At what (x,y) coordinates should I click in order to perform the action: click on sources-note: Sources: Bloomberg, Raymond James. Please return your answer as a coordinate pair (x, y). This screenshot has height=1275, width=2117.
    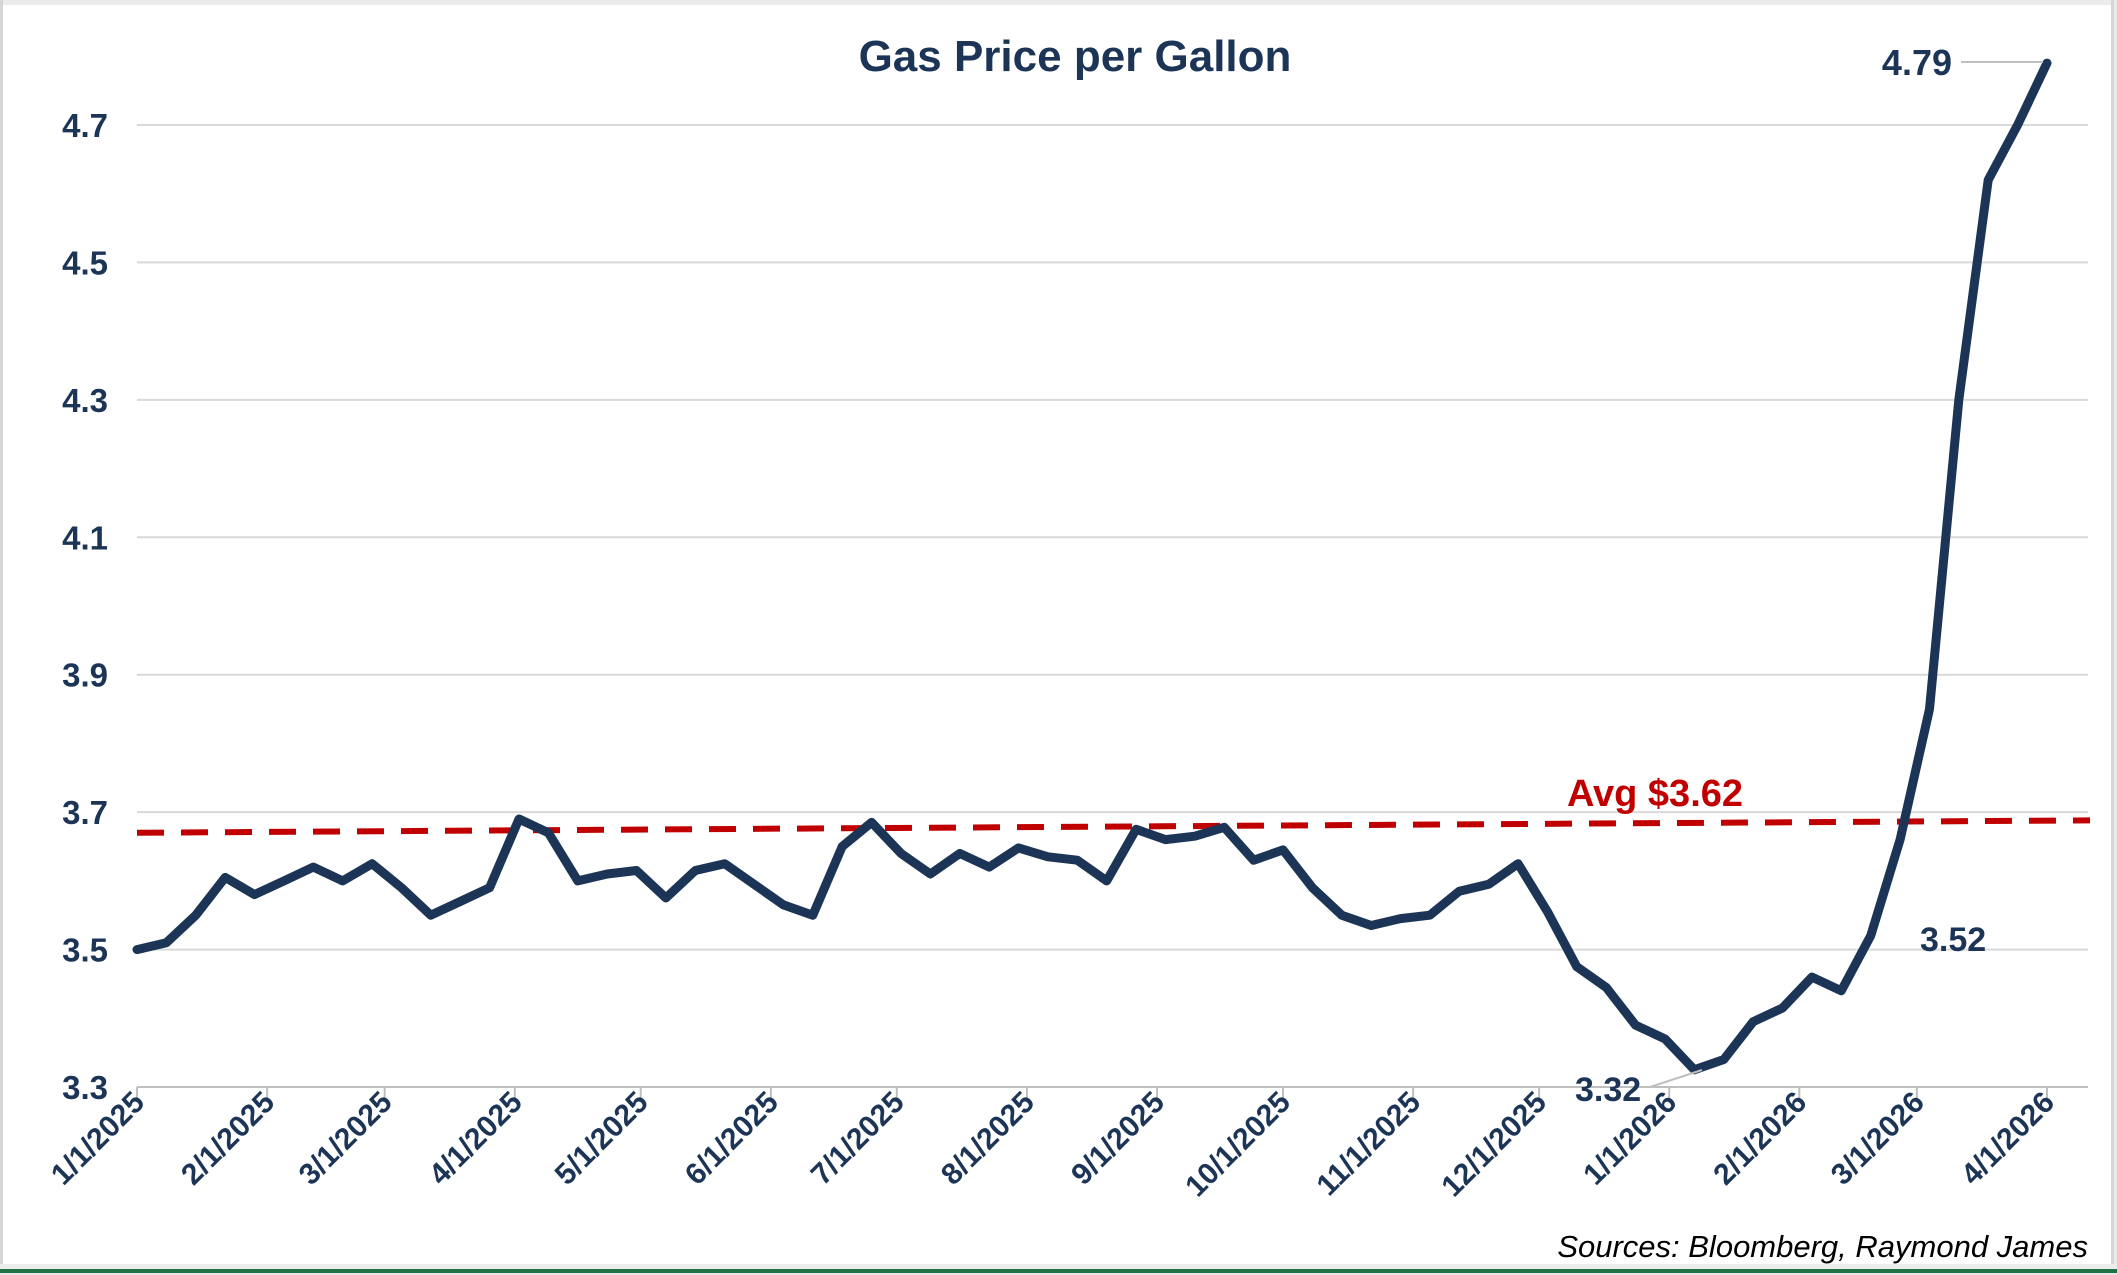
    Looking at the image, I should click on (1822, 1246).